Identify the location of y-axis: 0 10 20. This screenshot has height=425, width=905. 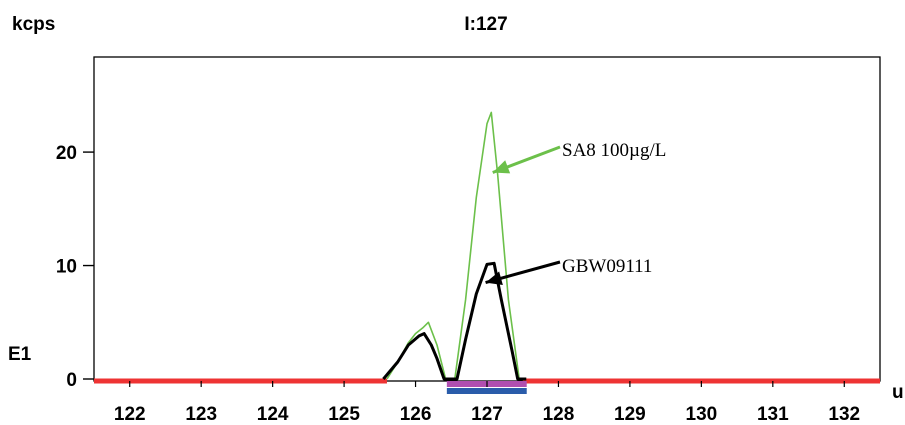
(75, 267).